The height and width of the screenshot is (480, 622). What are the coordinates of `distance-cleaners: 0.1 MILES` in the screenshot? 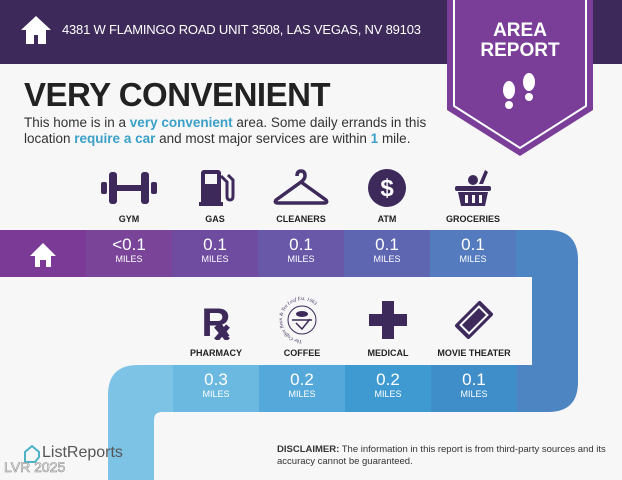 It's located at (301, 250).